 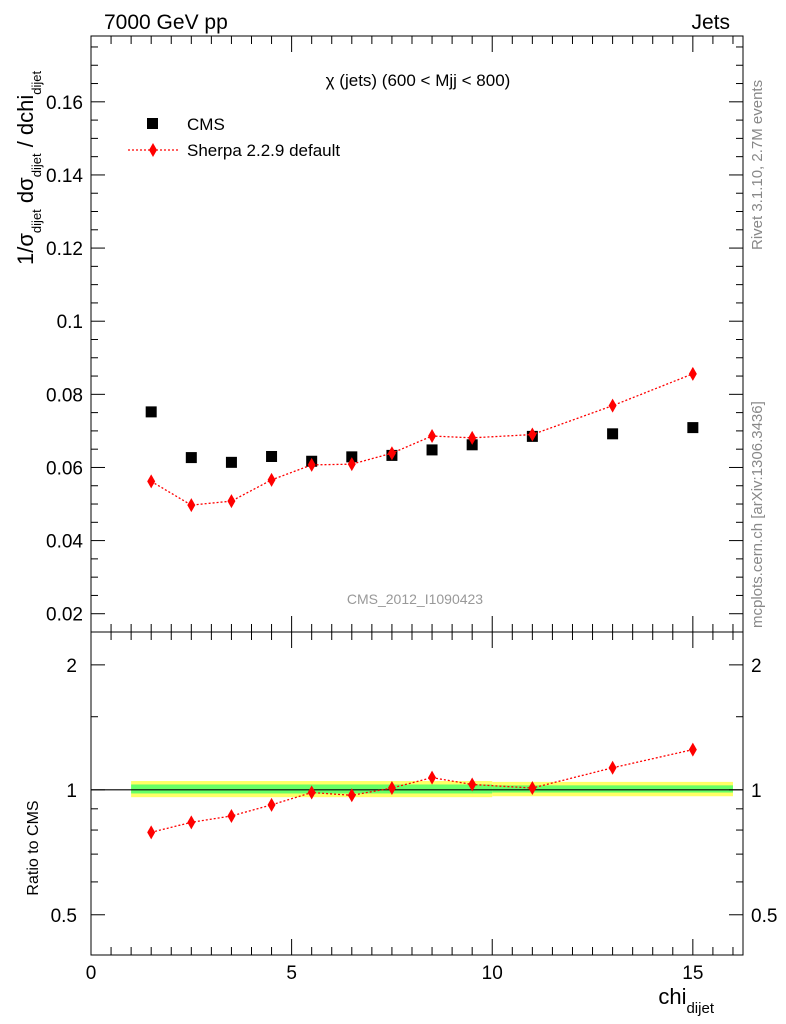 I want to click on main-y-tick-label: 0.14, so click(x=64, y=176).